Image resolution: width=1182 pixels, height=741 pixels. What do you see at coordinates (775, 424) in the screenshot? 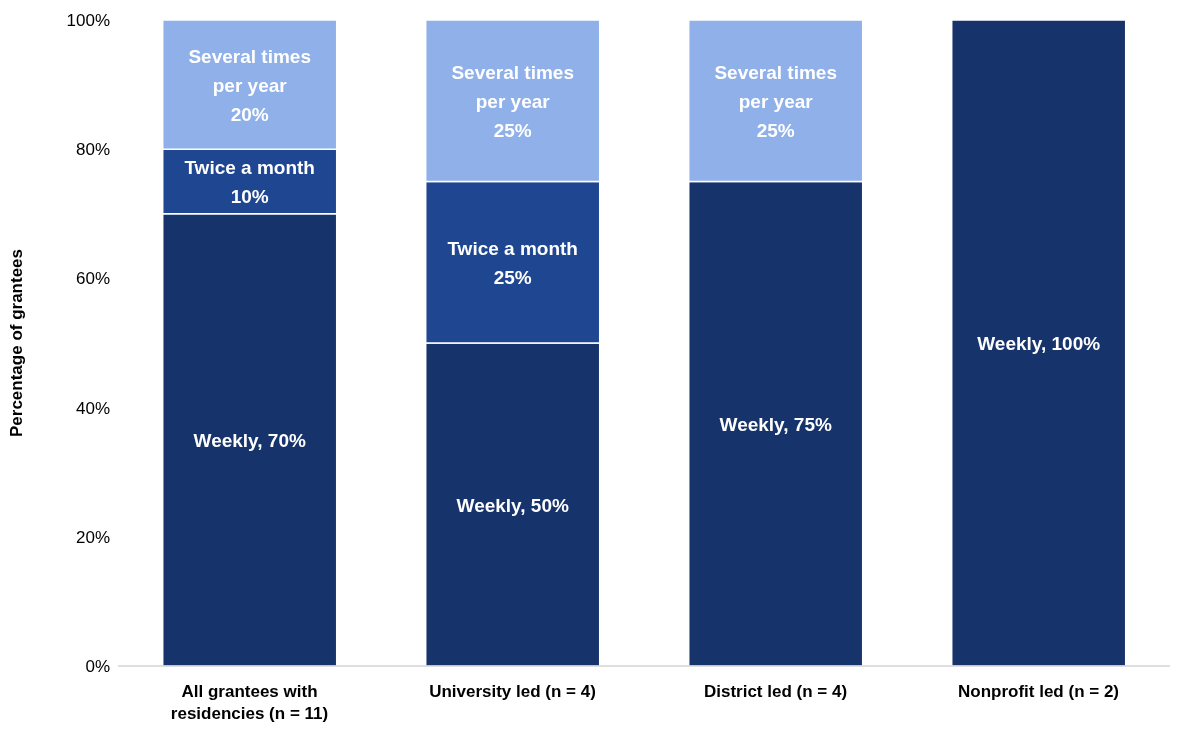
I see `data-label: Weekly, 75%` at bounding box center [775, 424].